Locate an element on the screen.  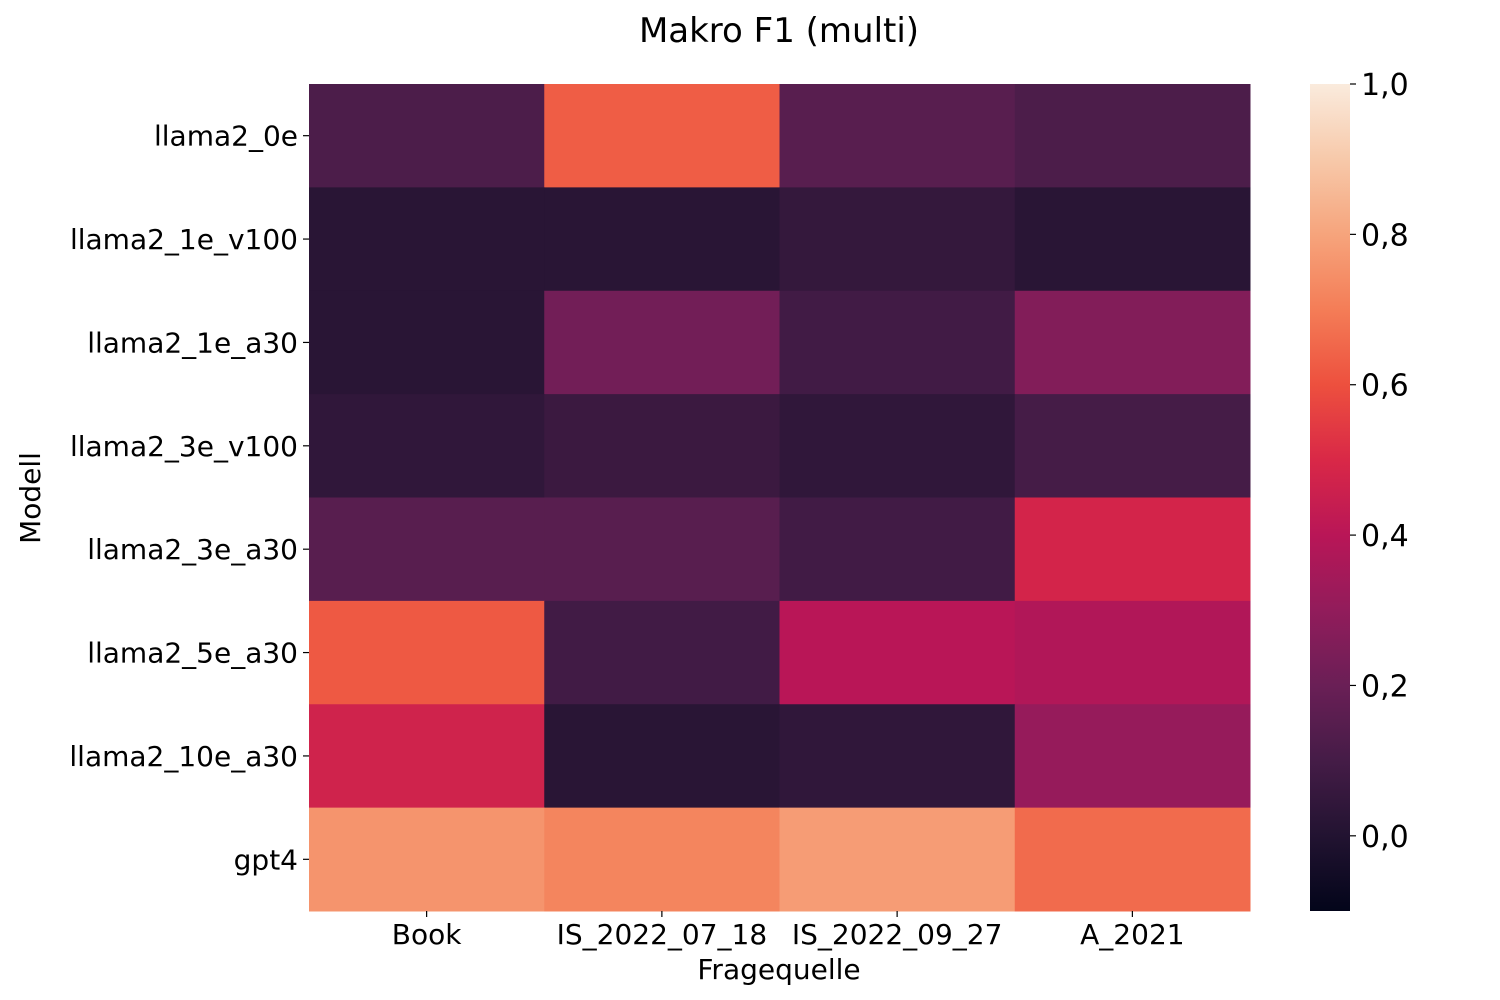
chart-title: Makro F1 (multi) is located at coordinates (779, 31).